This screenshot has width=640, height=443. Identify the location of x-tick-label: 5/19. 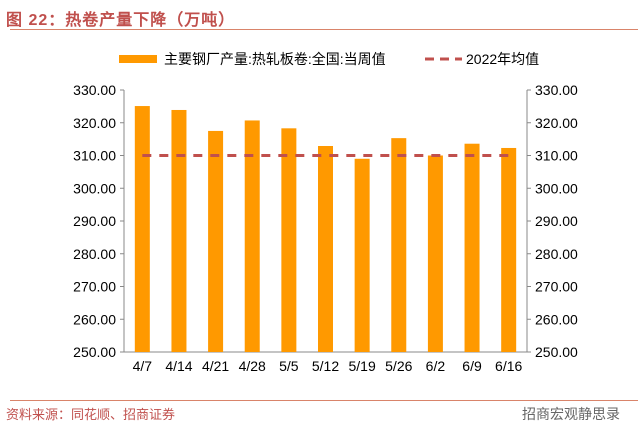
(362, 366).